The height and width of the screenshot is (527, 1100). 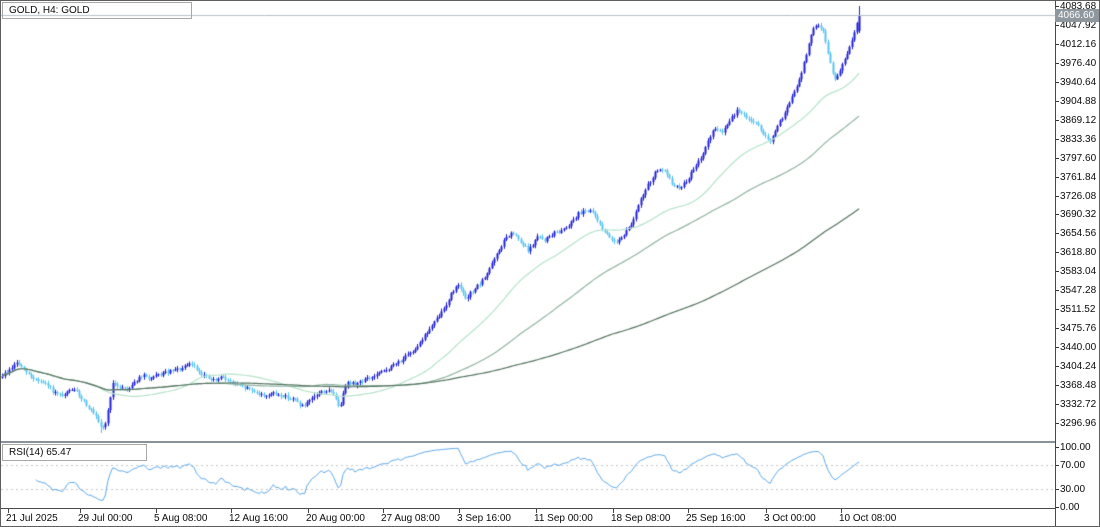 I want to click on price-axis-label: 3833.36, so click(x=1078, y=139).